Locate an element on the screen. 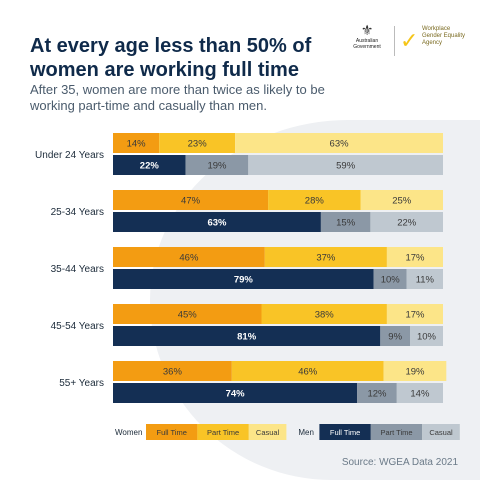  data-label-men-full-time-under-24-years: 22% is located at coordinates (150, 166).